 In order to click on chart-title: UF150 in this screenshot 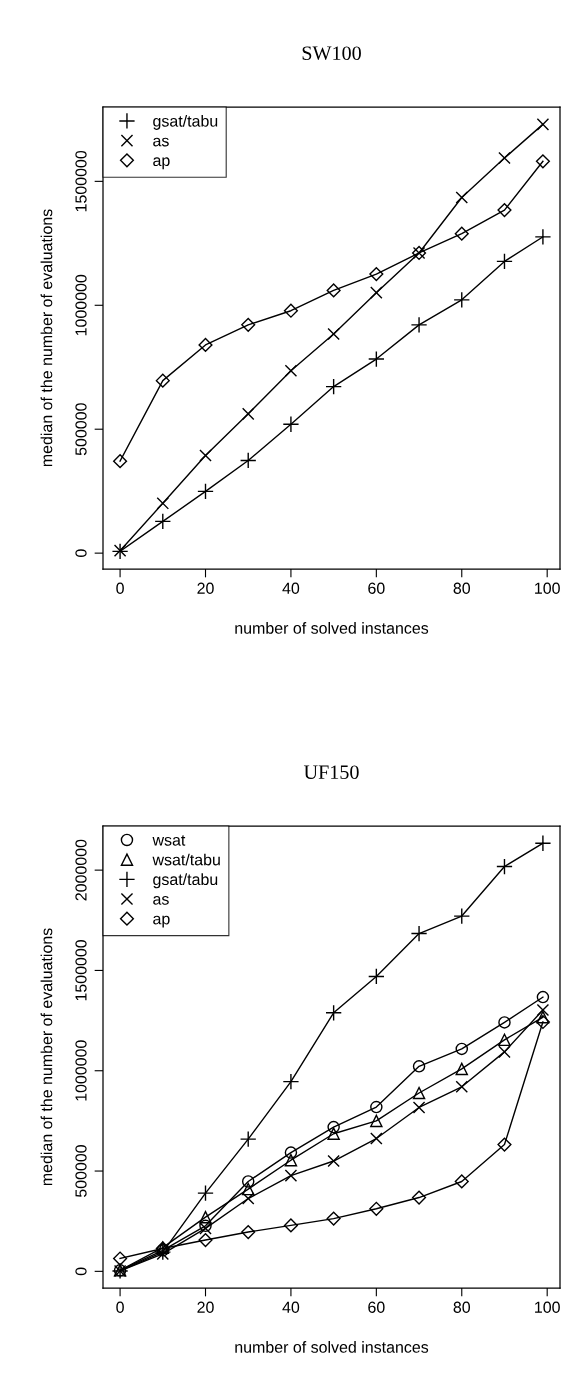, I will do `click(331, 772)`.